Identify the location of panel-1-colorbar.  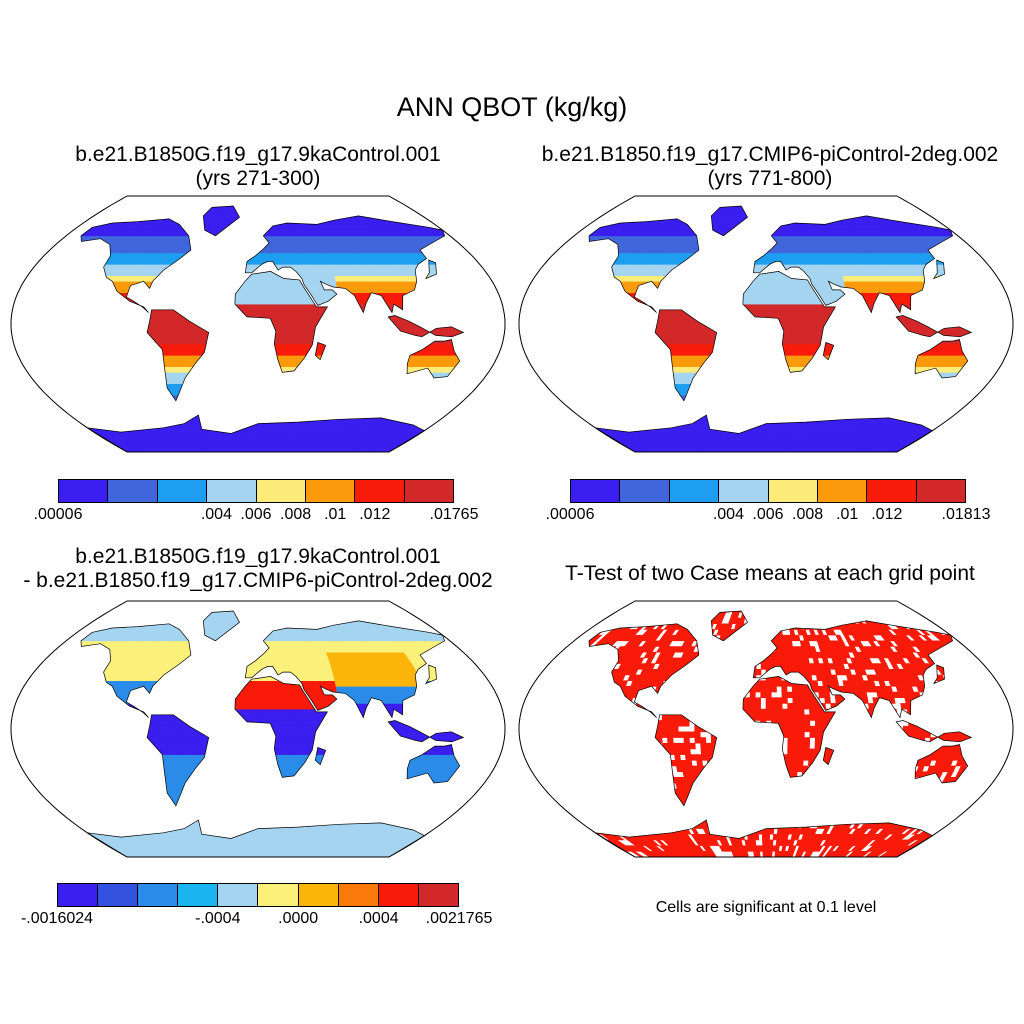
(256, 491).